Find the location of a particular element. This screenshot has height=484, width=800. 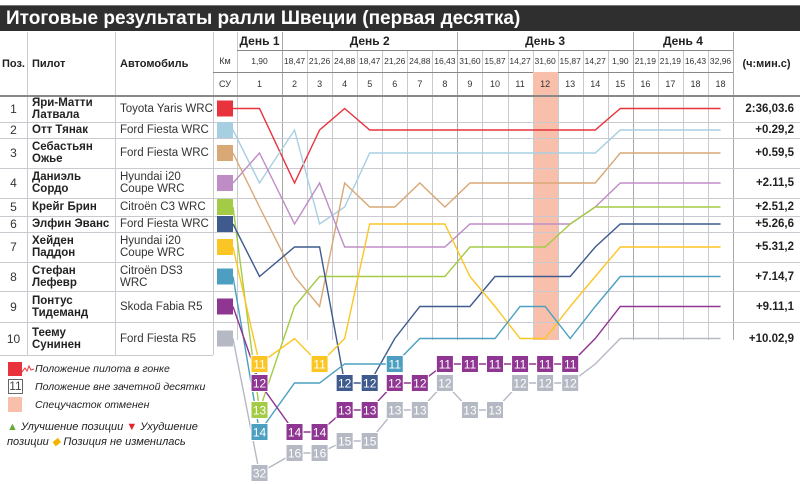

row-position: 4 is located at coordinates (13, 183).